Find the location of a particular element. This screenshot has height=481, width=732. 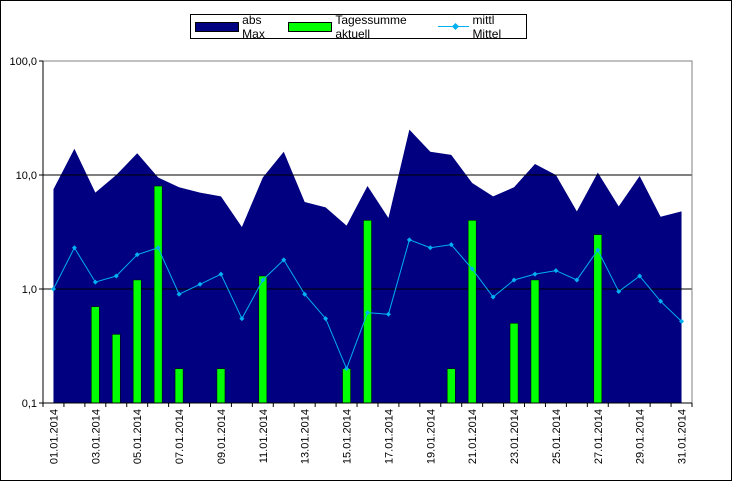

y-tick-label-2: 10,0 is located at coordinates (26, 176).